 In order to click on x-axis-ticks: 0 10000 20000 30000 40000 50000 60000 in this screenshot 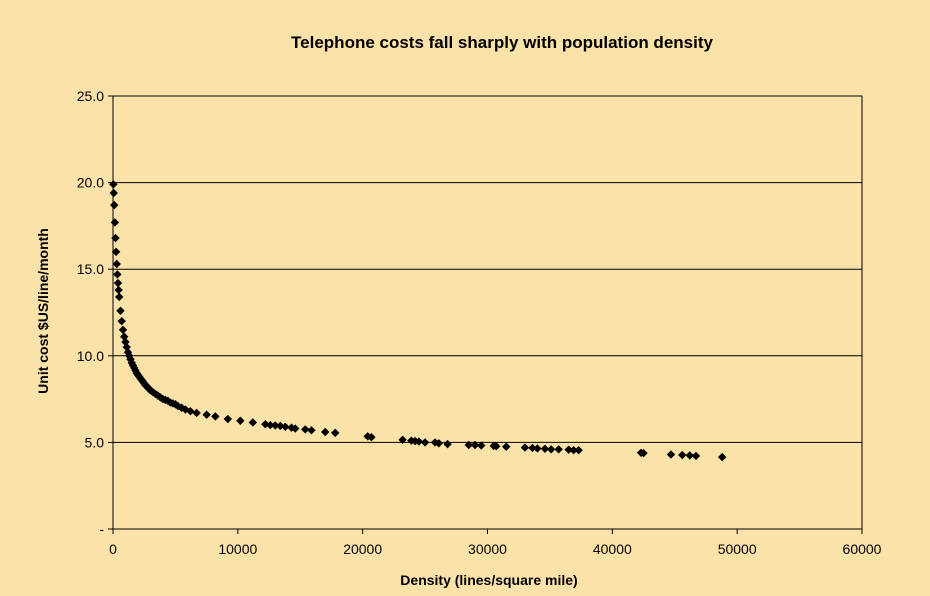, I will do `click(495, 543)`.